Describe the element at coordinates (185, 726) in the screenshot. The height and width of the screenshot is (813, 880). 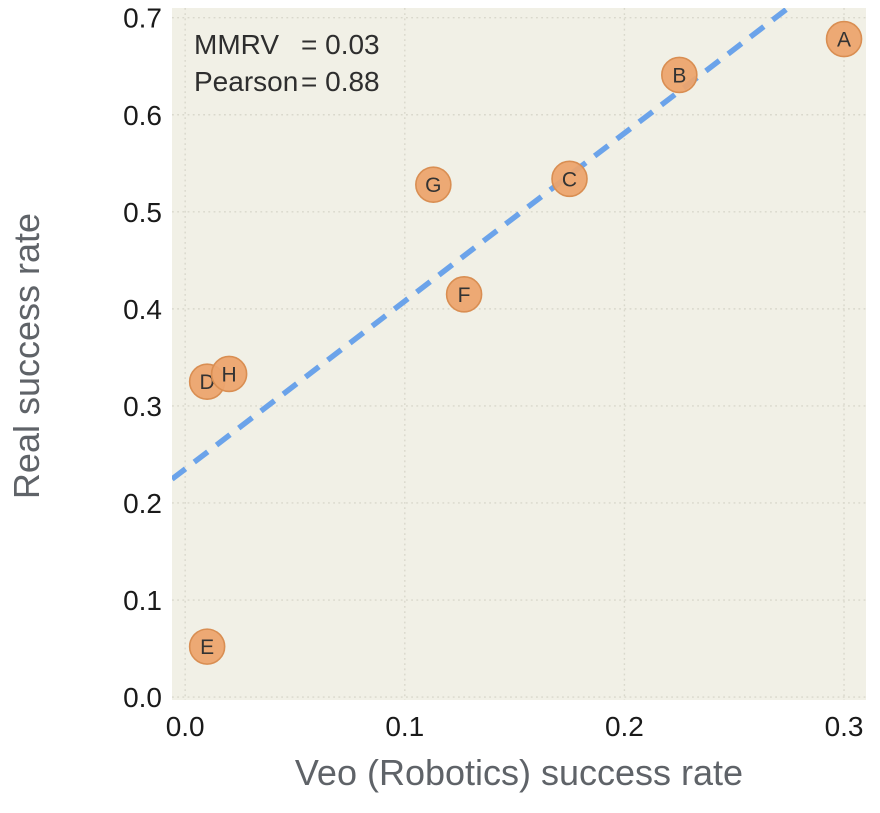
I see `x-tick-label: 0.0` at that location.